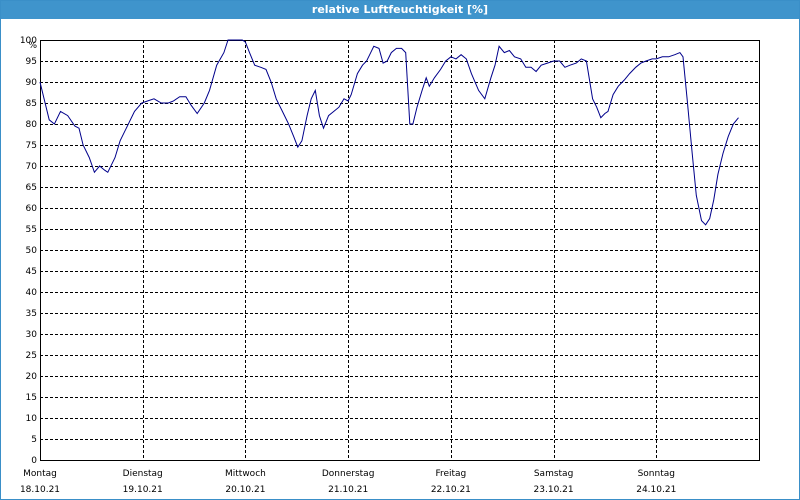  What do you see at coordinates (40, 490) in the screenshot?
I see `x-tick-date: 18.10.21` at bounding box center [40, 490].